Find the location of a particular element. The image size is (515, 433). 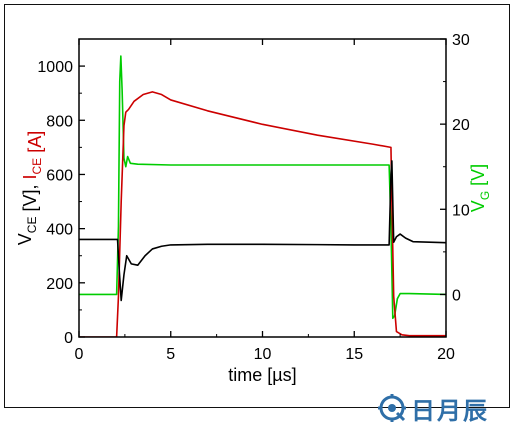

x-tick-label: 10 is located at coordinates (263, 354).